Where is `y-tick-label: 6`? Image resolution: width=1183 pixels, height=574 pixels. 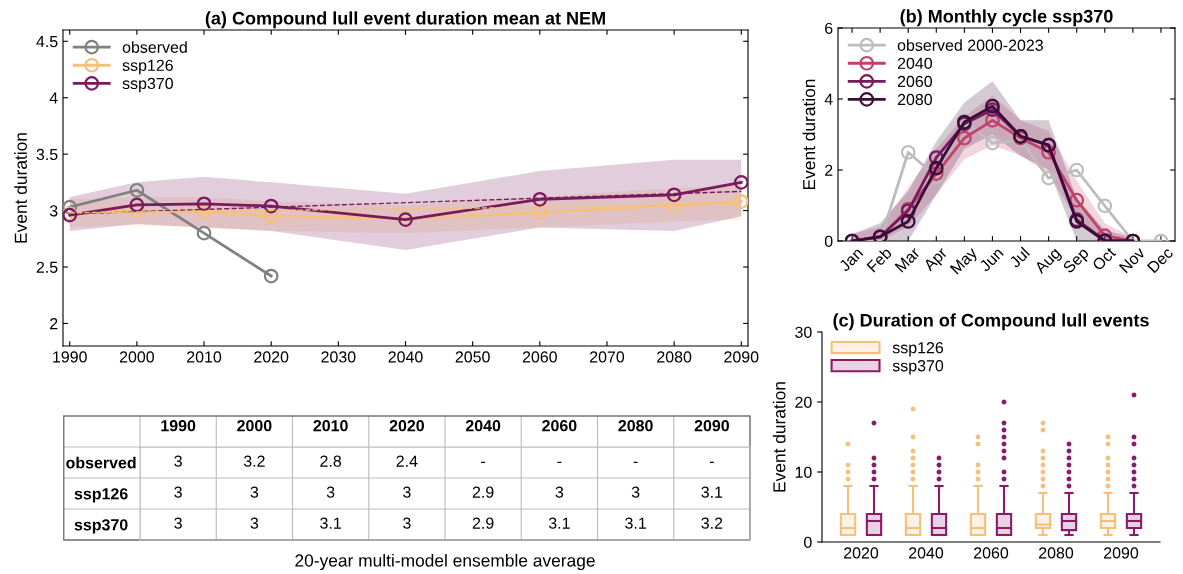 y-tick-label: 6 is located at coordinates (829, 28).